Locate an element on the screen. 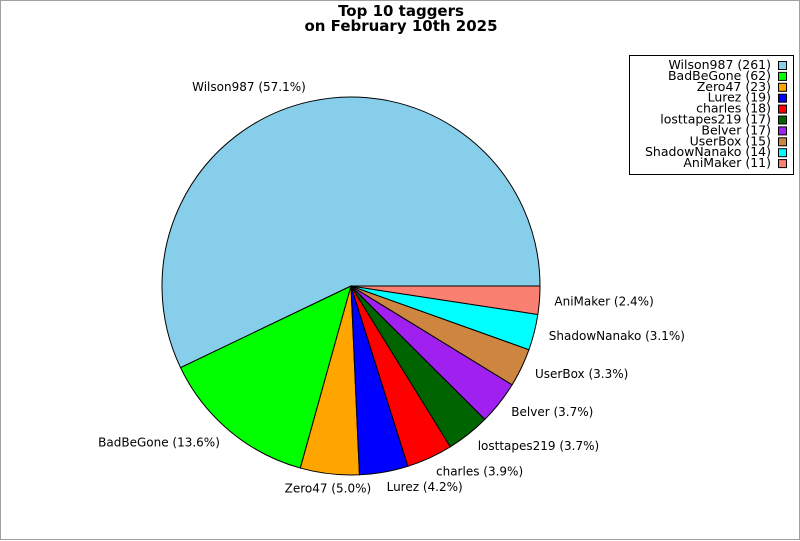 This screenshot has width=800, height=541. legend-label-belver: Belver (17) is located at coordinates (736, 129).